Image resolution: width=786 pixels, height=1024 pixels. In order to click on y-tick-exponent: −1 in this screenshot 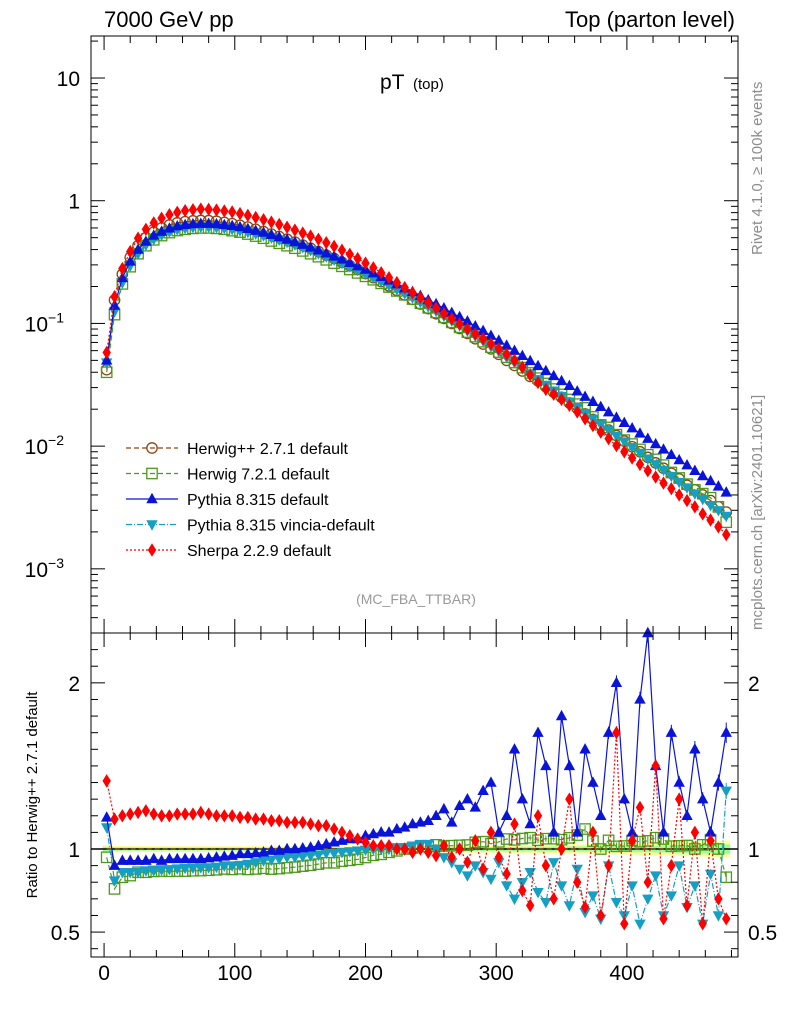, I will do `click(56, 317)`.